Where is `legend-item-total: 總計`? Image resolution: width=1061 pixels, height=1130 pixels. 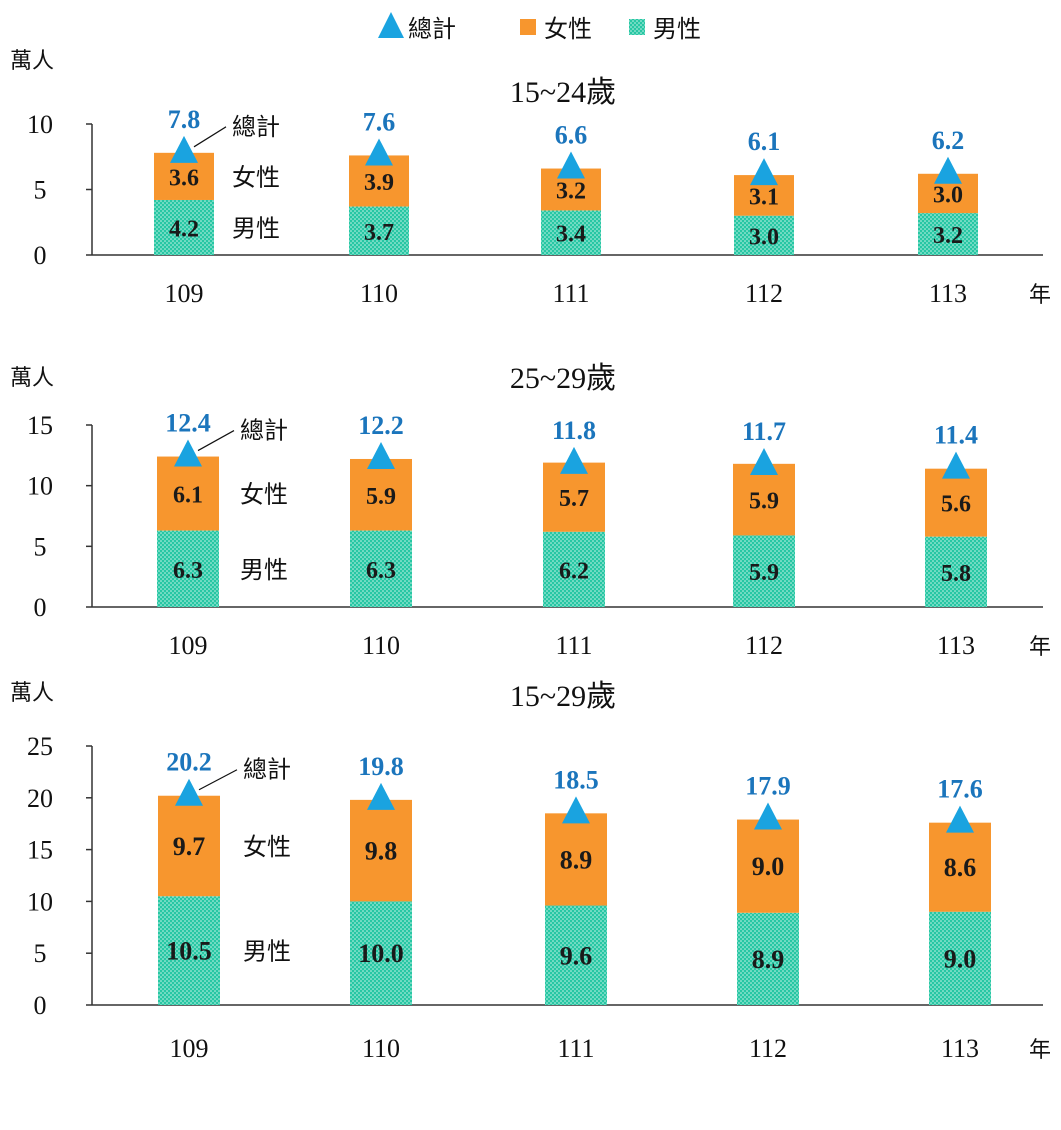
legend-item-total: 總計 is located at coordinates (417, 27).